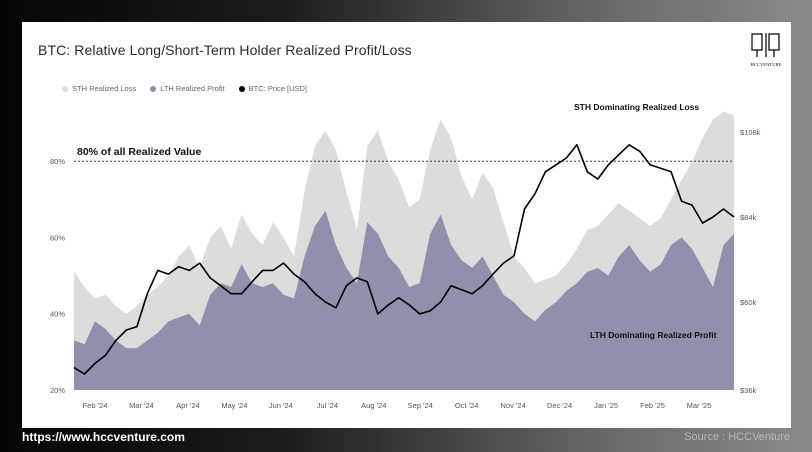  What do you see at coordinates (104, 88) in the screenshot?
I see `legend-label-sth: STH Realized Loss` at bounding box center [104, 88].